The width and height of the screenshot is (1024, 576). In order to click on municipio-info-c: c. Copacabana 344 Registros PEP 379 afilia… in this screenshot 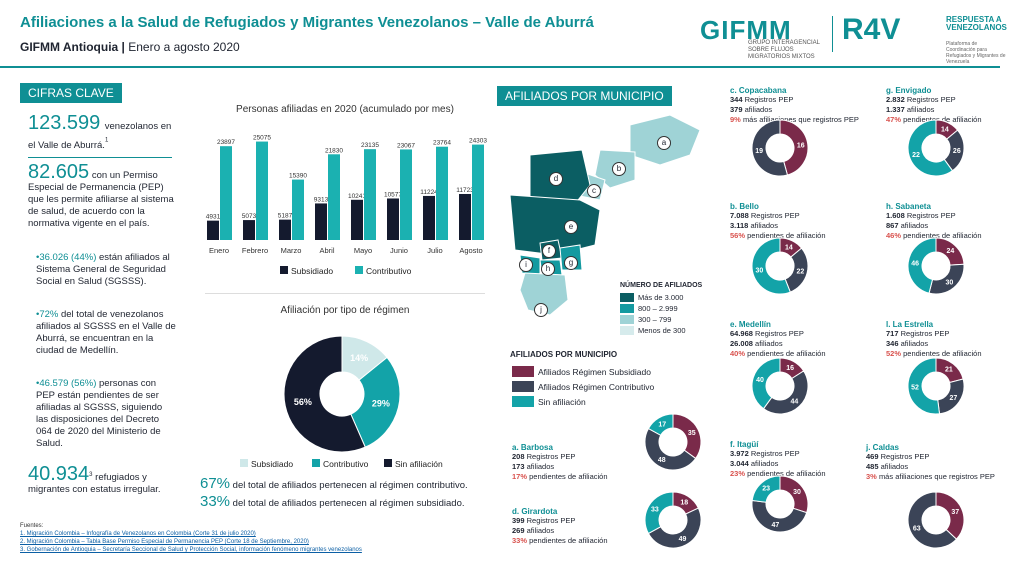, I will do `click(794, 105)`.